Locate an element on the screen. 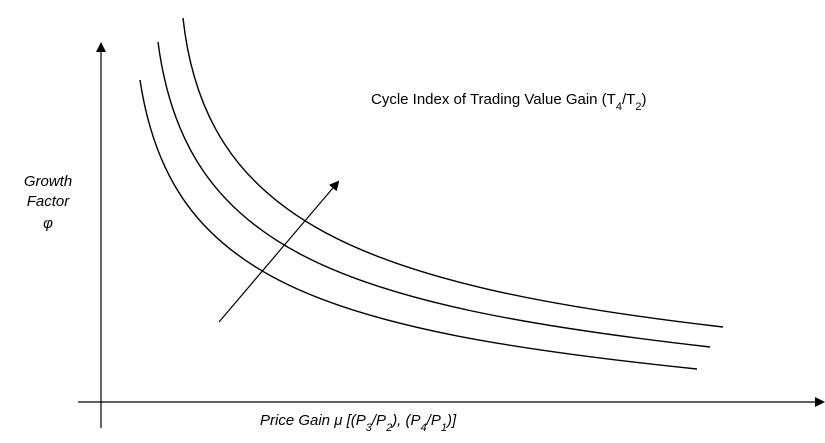 Image resolution: width=825 pixels, height=443 pixels. shift-arrow is located at coordinates (279, 251).